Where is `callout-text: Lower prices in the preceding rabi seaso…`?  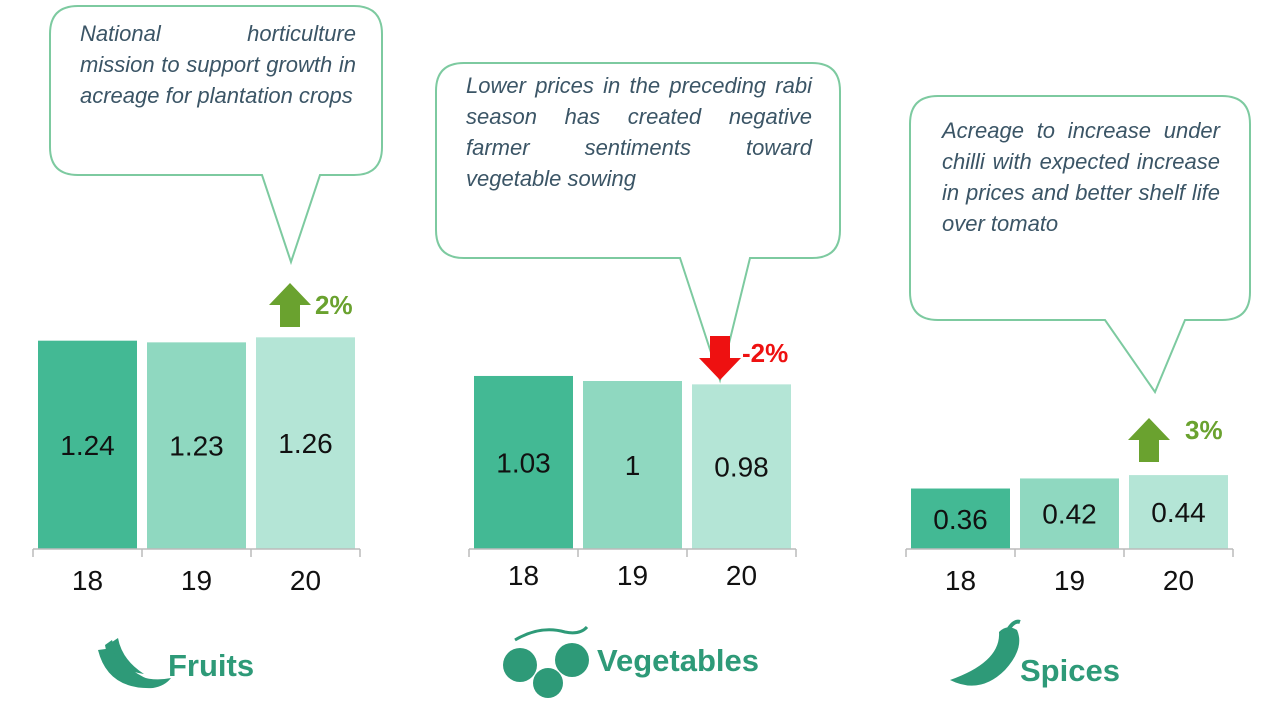 callout-text: Lower prices in the preceding rabi seaso… is located at coordinates (639, 132).